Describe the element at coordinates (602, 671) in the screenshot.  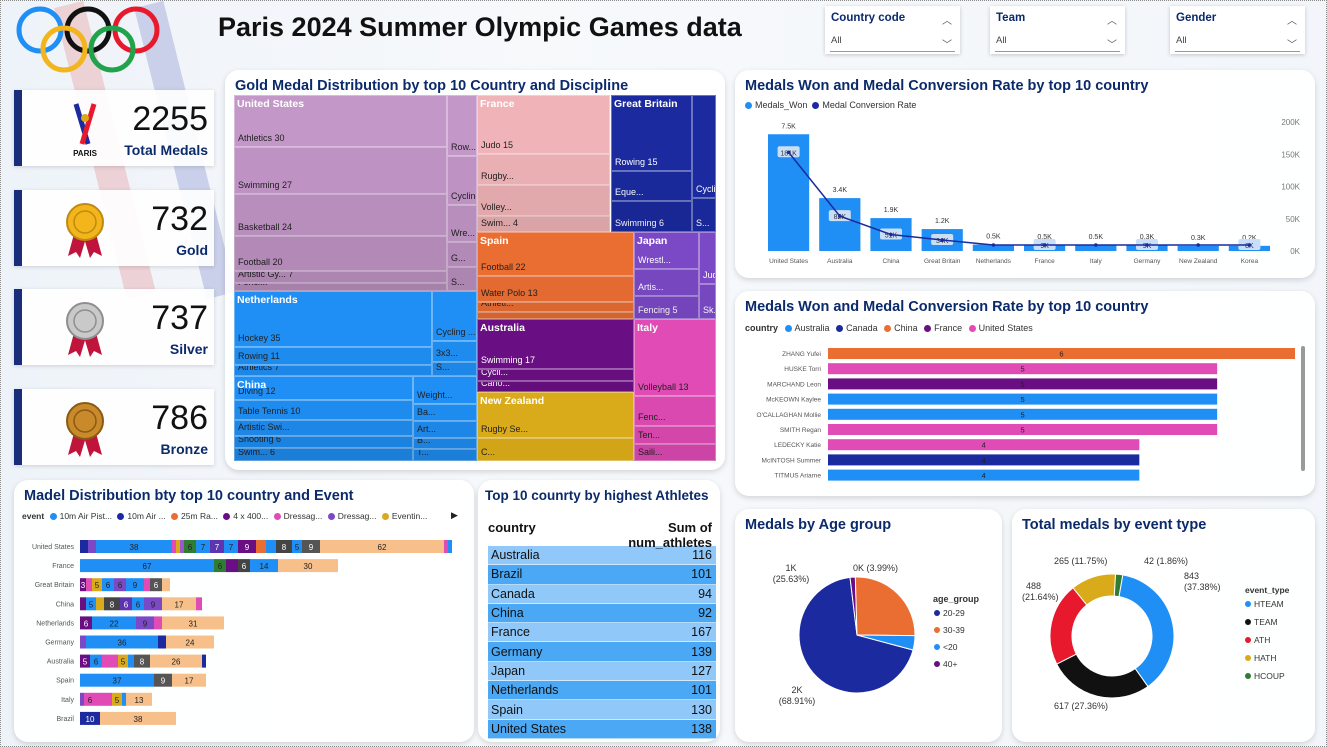
I see `table-row: Japan 127` at that location.